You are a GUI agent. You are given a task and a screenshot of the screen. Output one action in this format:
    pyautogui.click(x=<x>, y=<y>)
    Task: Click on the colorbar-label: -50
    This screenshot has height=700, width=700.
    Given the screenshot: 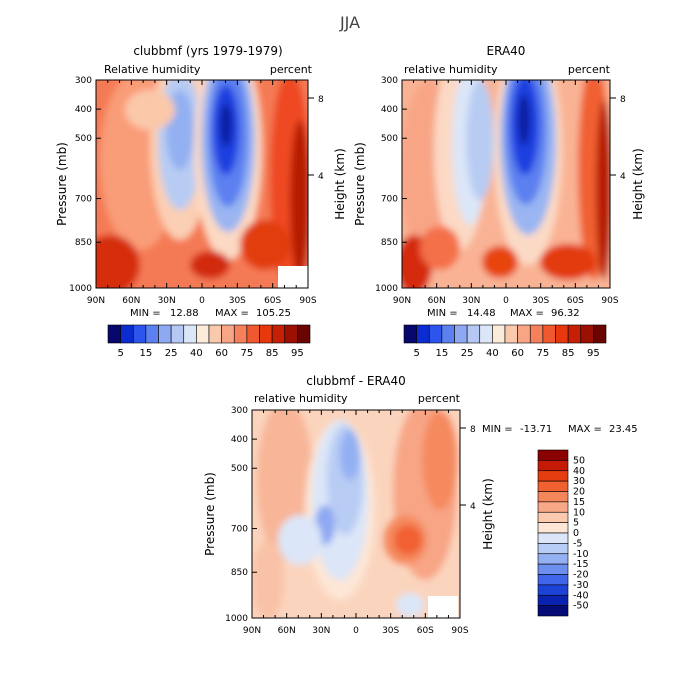 What is the action you would take?
    pyautogui.click(x=581, y=606)
    